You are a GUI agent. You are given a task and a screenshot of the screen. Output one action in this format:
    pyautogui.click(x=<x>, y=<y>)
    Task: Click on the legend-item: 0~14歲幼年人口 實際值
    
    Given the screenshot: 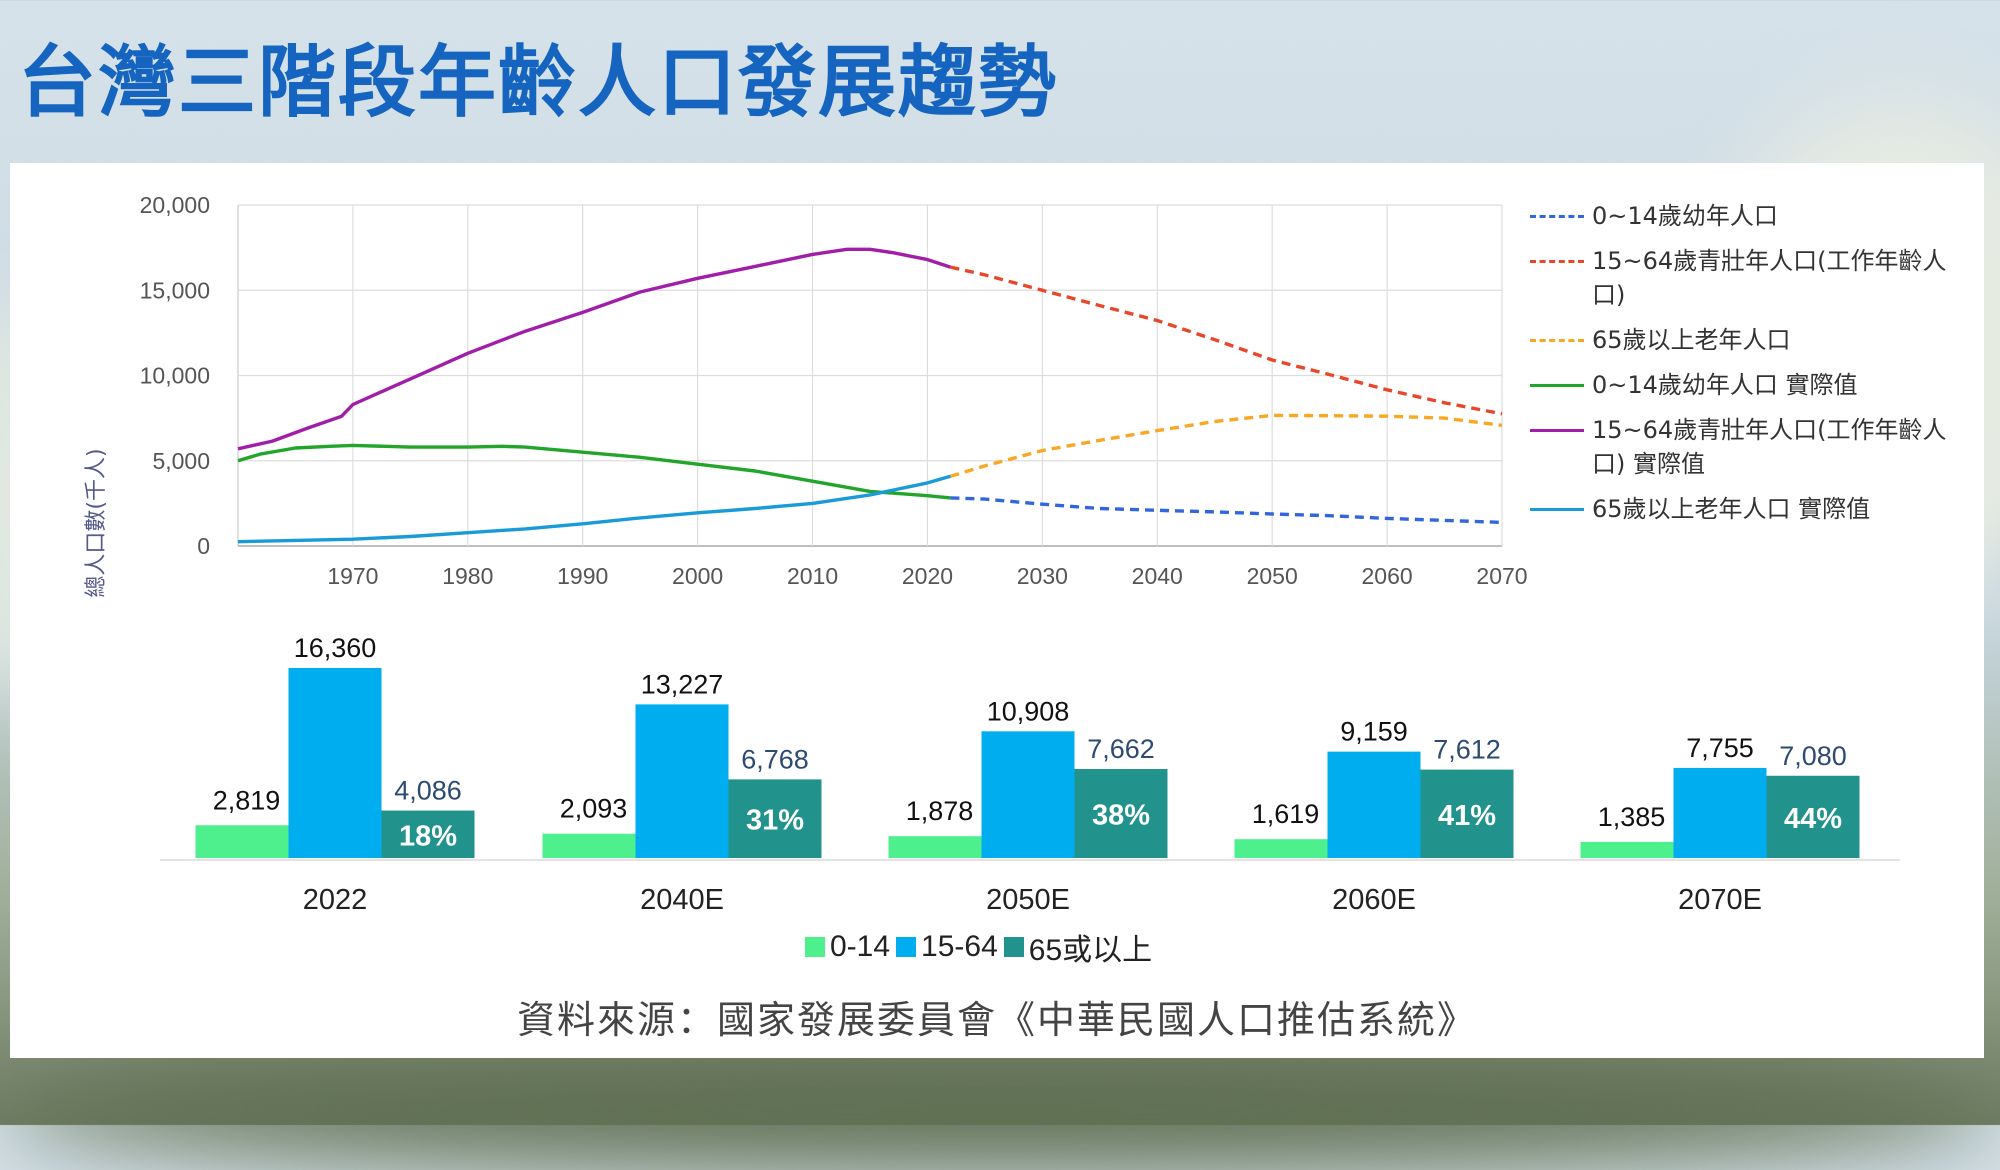 What is the action you would take?
    pyautogui.click(x=1750, y=385)
    